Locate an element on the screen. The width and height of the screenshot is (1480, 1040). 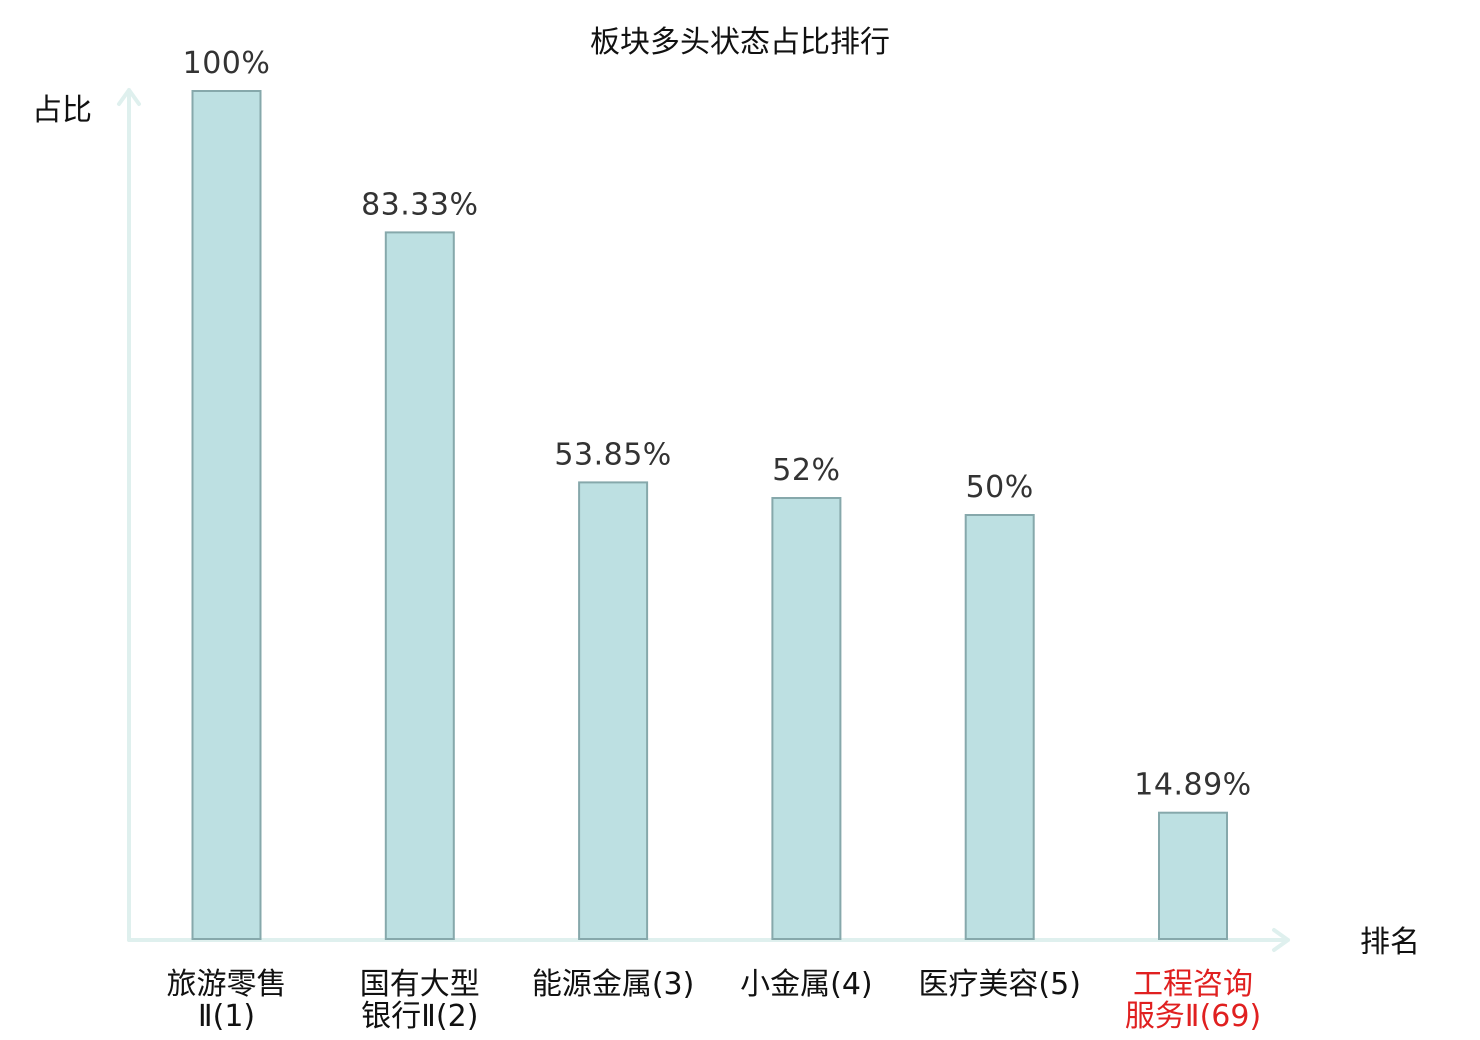
x-tick-label: 银行Ⅱ(2) is located at coordinates (419, 1016).